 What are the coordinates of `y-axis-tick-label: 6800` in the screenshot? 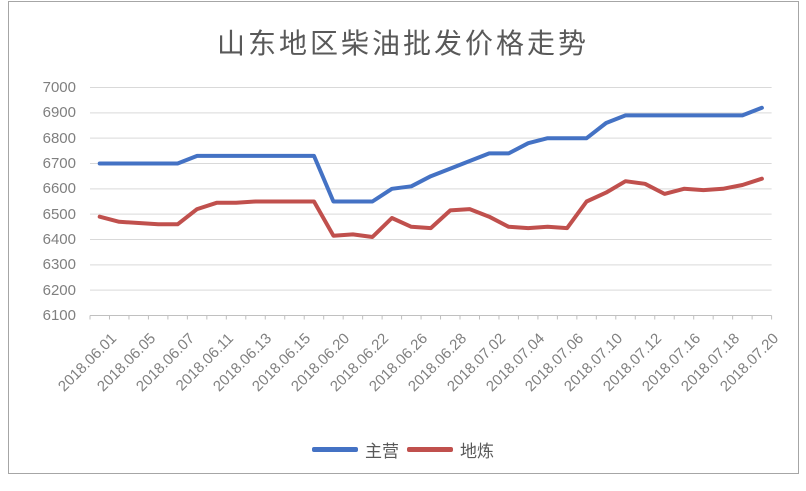 It's located at (59, 138).